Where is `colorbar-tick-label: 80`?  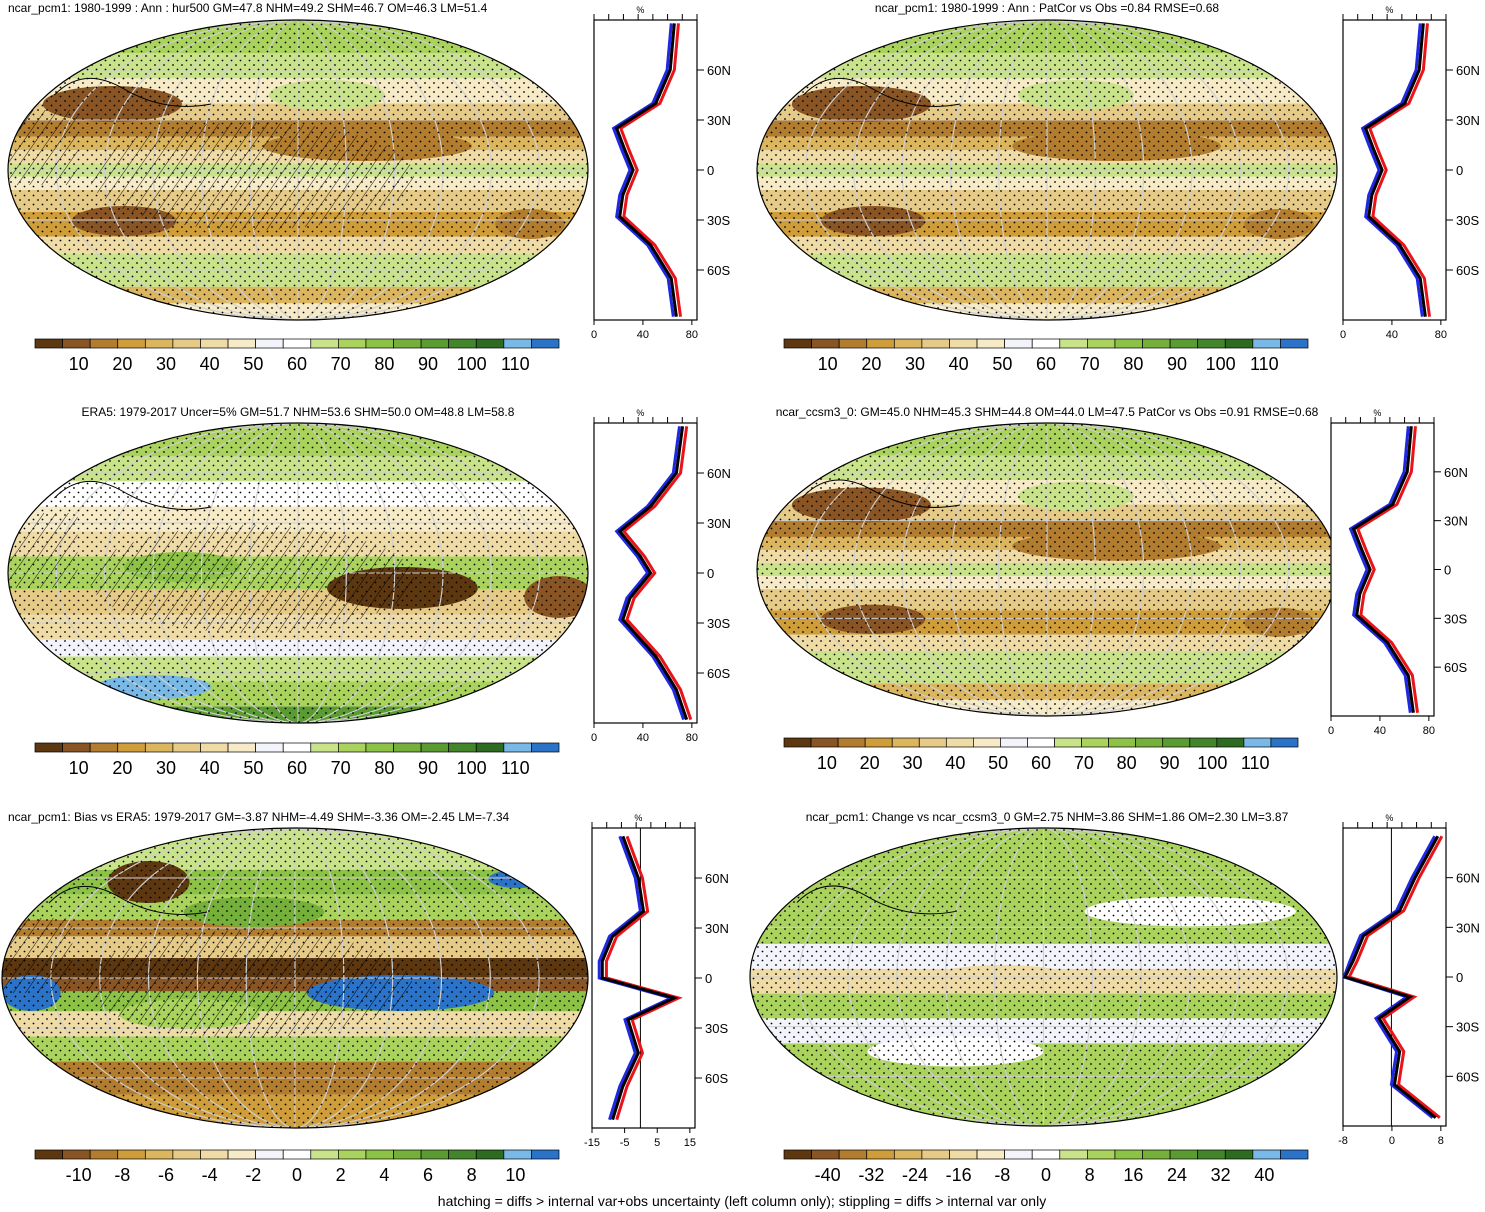 colorbar-tick-label: 80 is located at coordinates (384, 364).